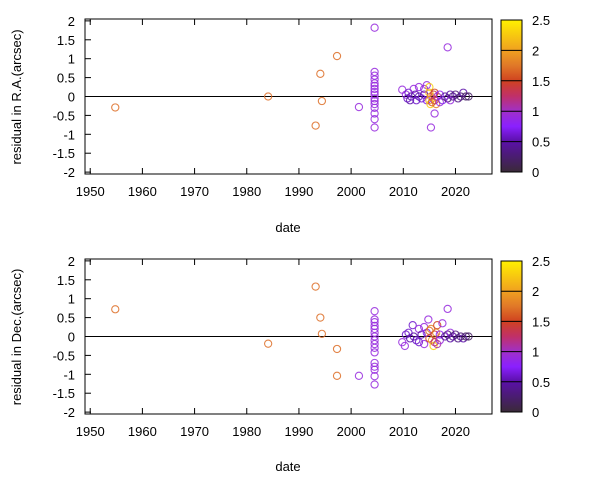 This screenshot has width=600, height=480. What do you see at coordinates (535, 111) in the screenshot?
I see `colorbar-tick-label: 1` at bounding box center [535, 111].